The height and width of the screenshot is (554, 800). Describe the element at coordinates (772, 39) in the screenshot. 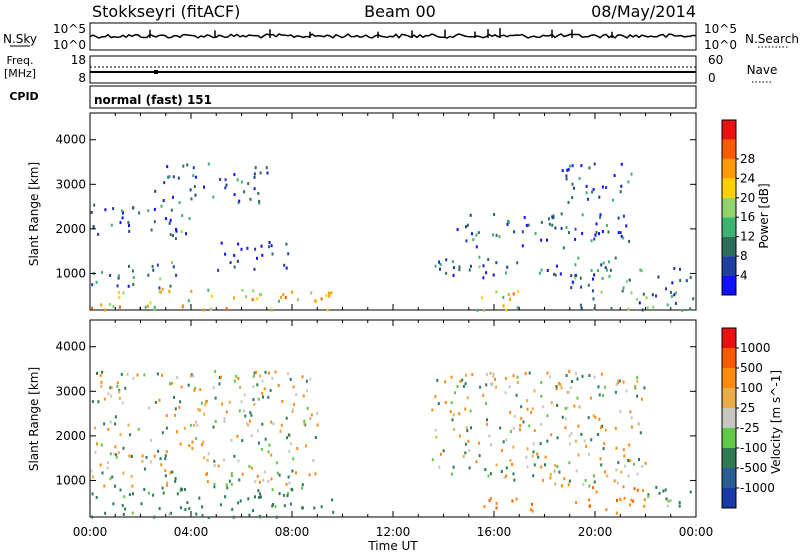

I see `nsearch-label: N.Search` at that location.